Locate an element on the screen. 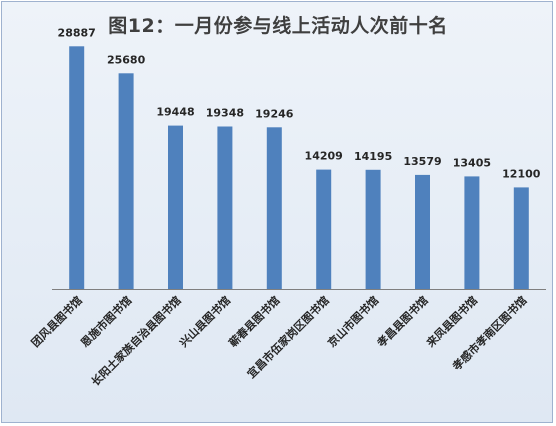 The image size is (556, 426). data-label-2: 19448 is located at coordinates (175, 112).